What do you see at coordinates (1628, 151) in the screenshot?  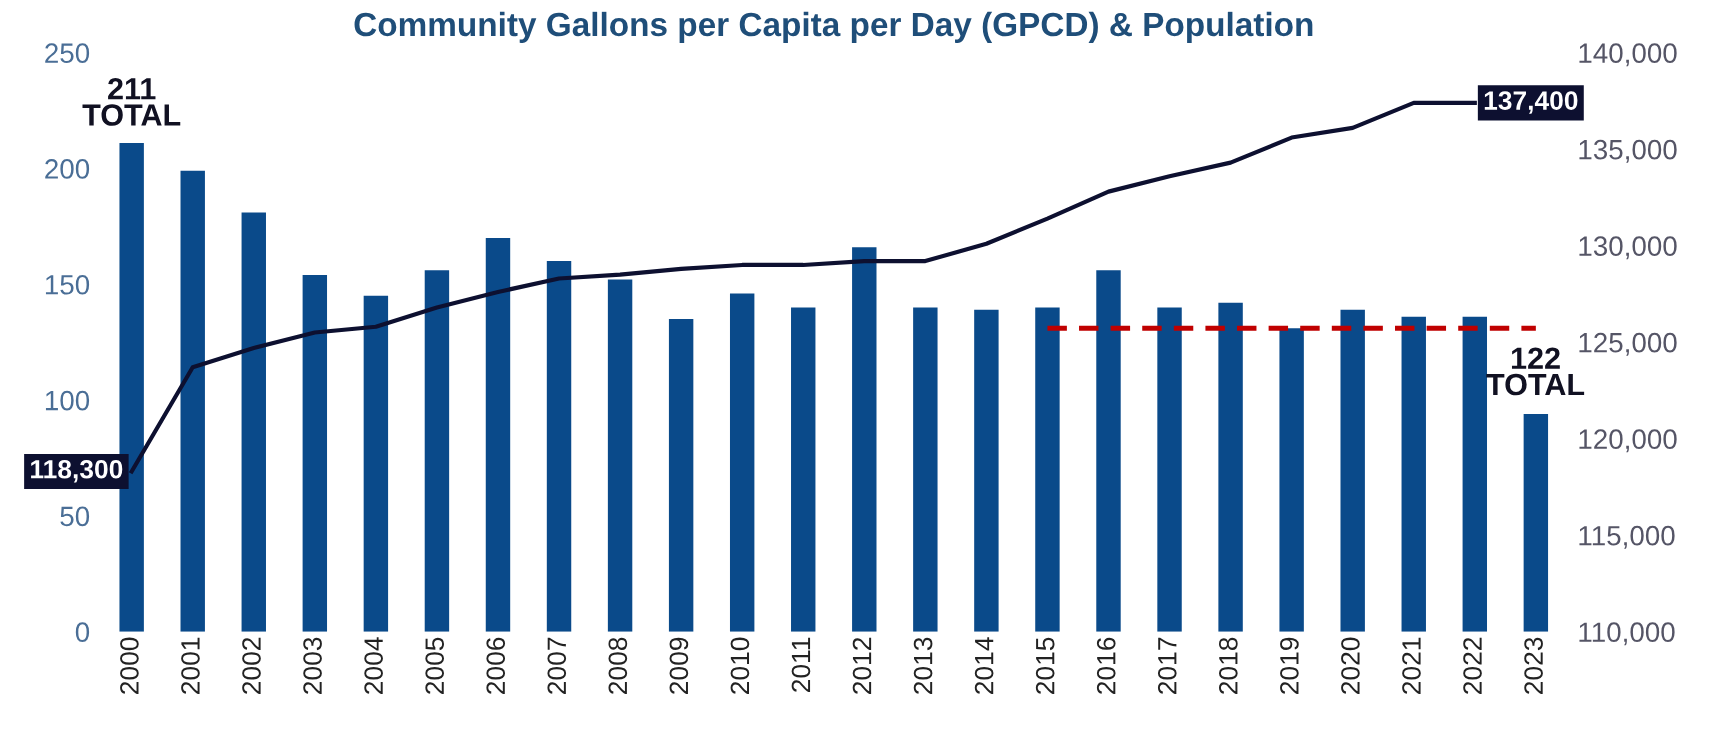 I see `y2-tick-label: 135,000` at bounding box center [1628, 151].